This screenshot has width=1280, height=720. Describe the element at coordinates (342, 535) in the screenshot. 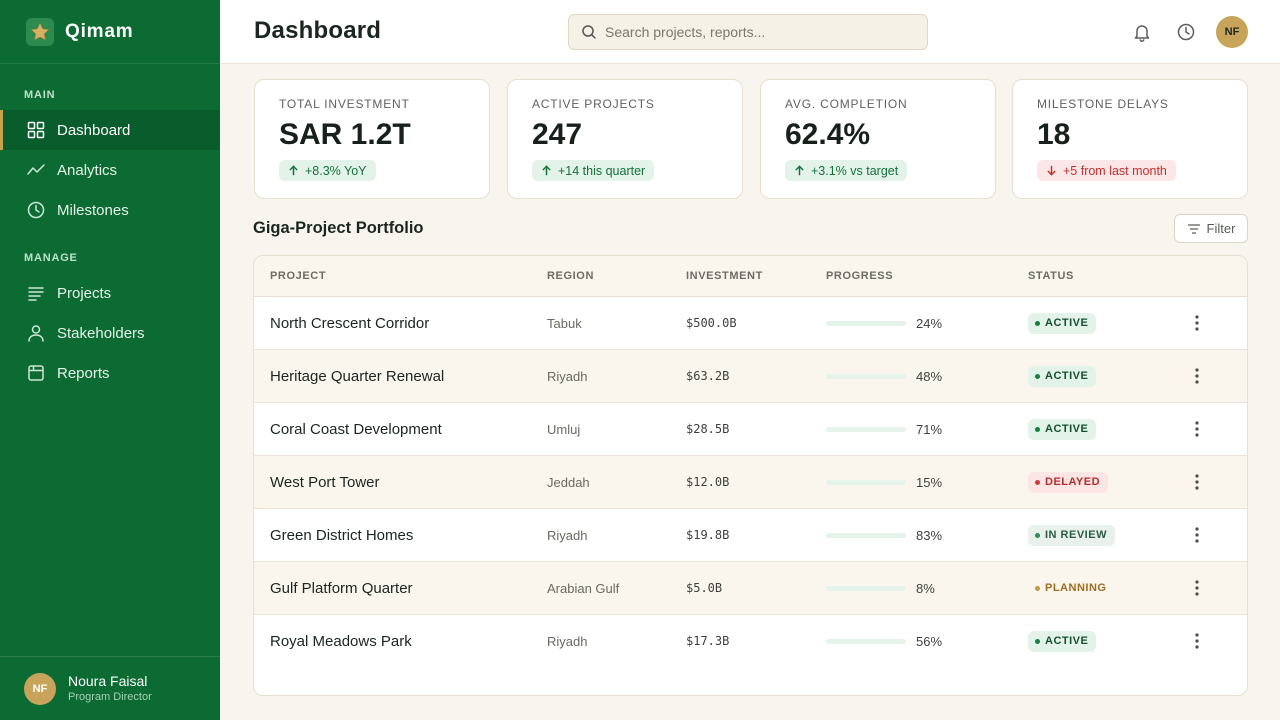

I see `project-name: Green District Homes` at that location.